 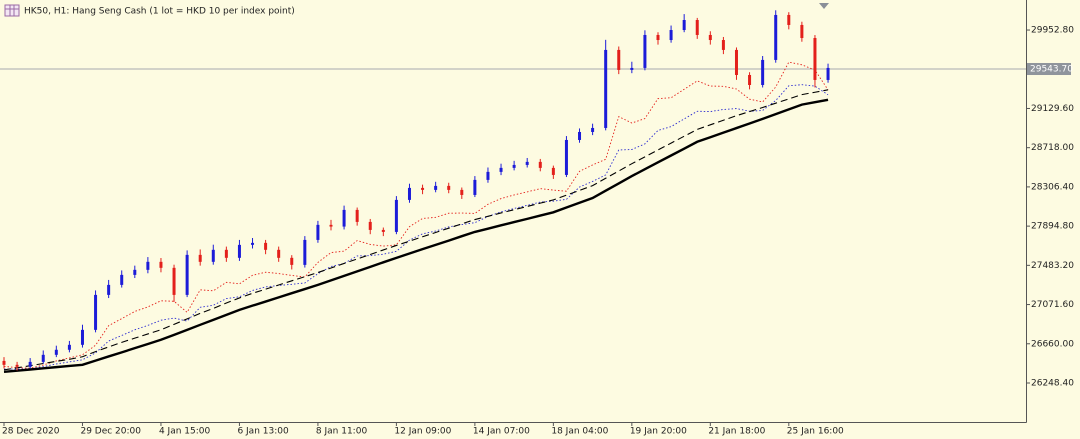 I want to click on y-tick-label: 29952.80, so click(x=1052, y=31).